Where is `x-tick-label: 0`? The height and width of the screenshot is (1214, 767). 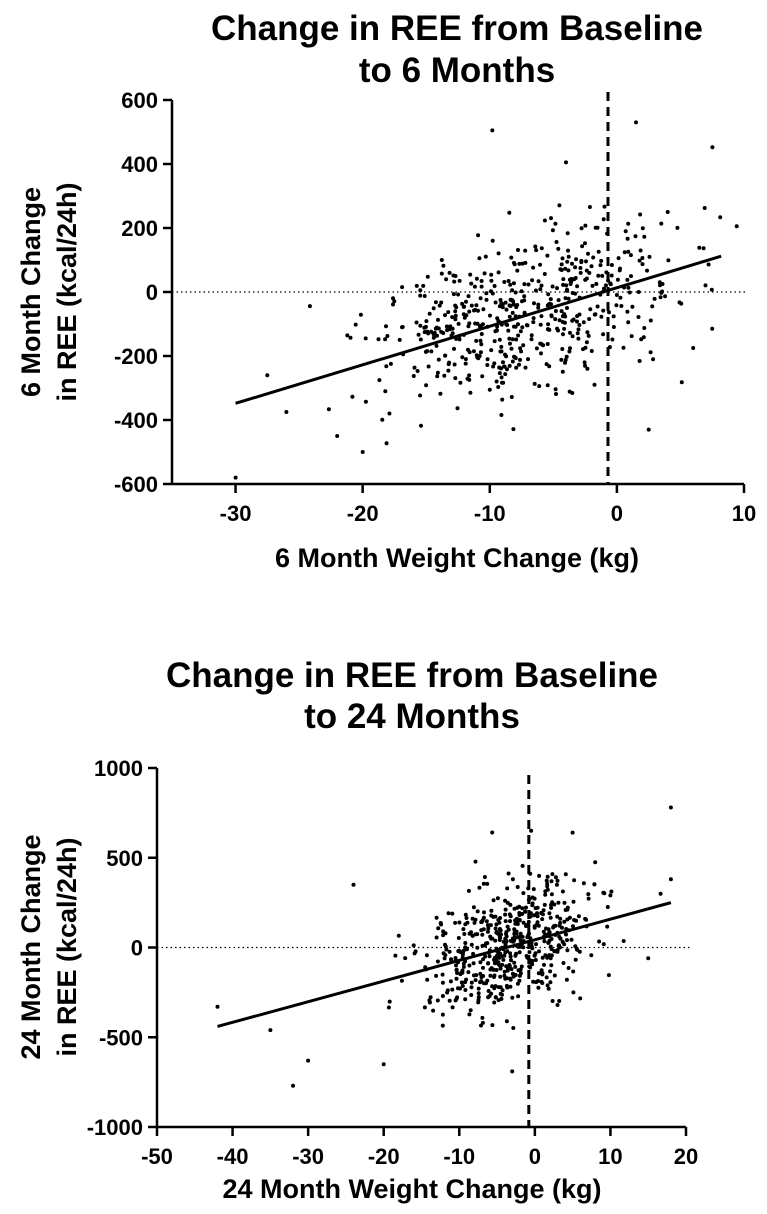
x-tick-label: 0 is located at coordinates (617, 513).